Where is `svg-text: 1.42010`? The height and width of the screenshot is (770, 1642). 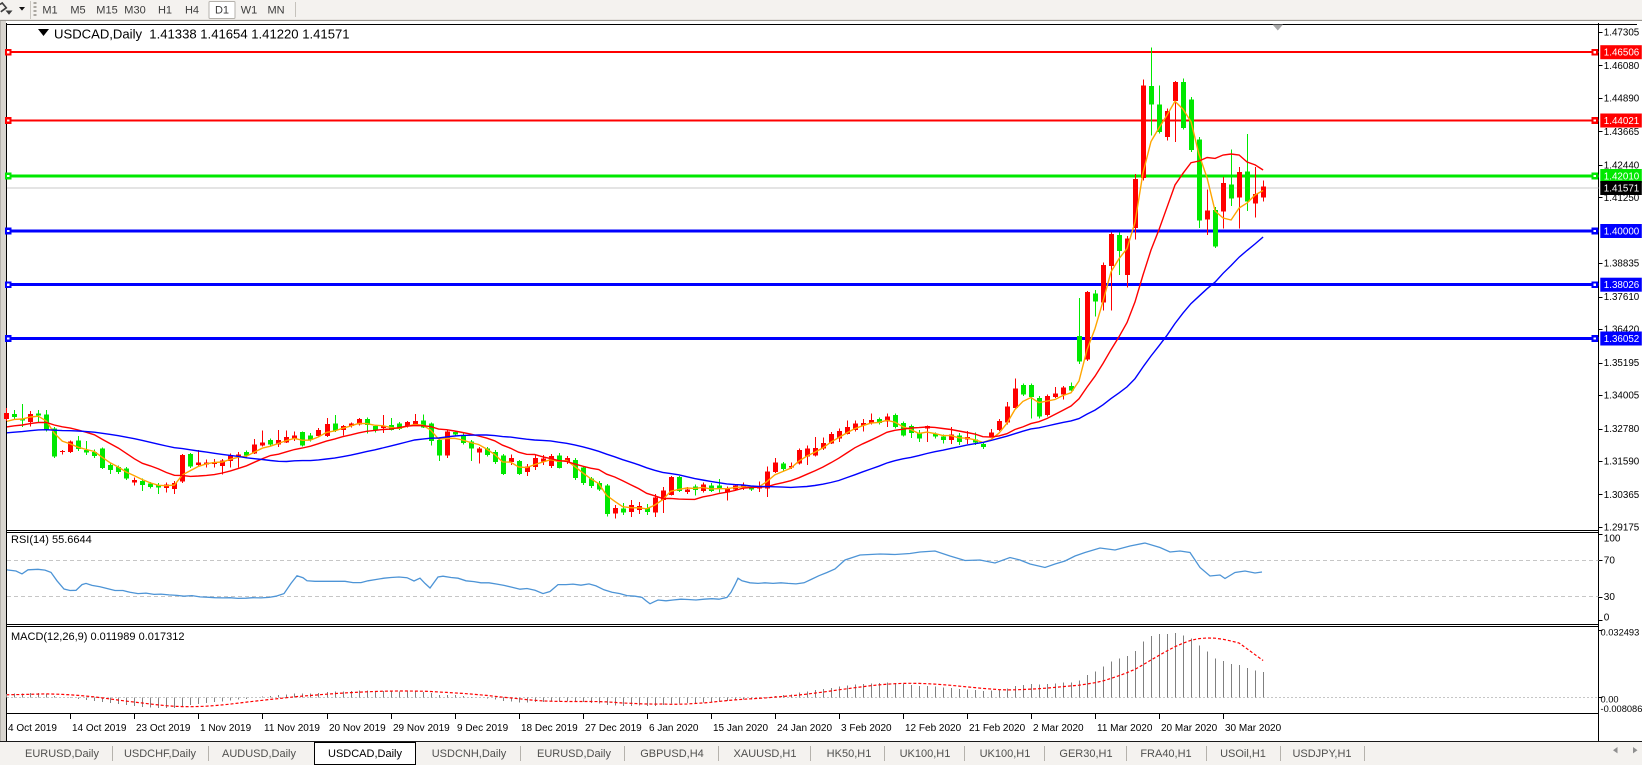
svg-text: 1.42010 is located at coordinates (1622, 177).